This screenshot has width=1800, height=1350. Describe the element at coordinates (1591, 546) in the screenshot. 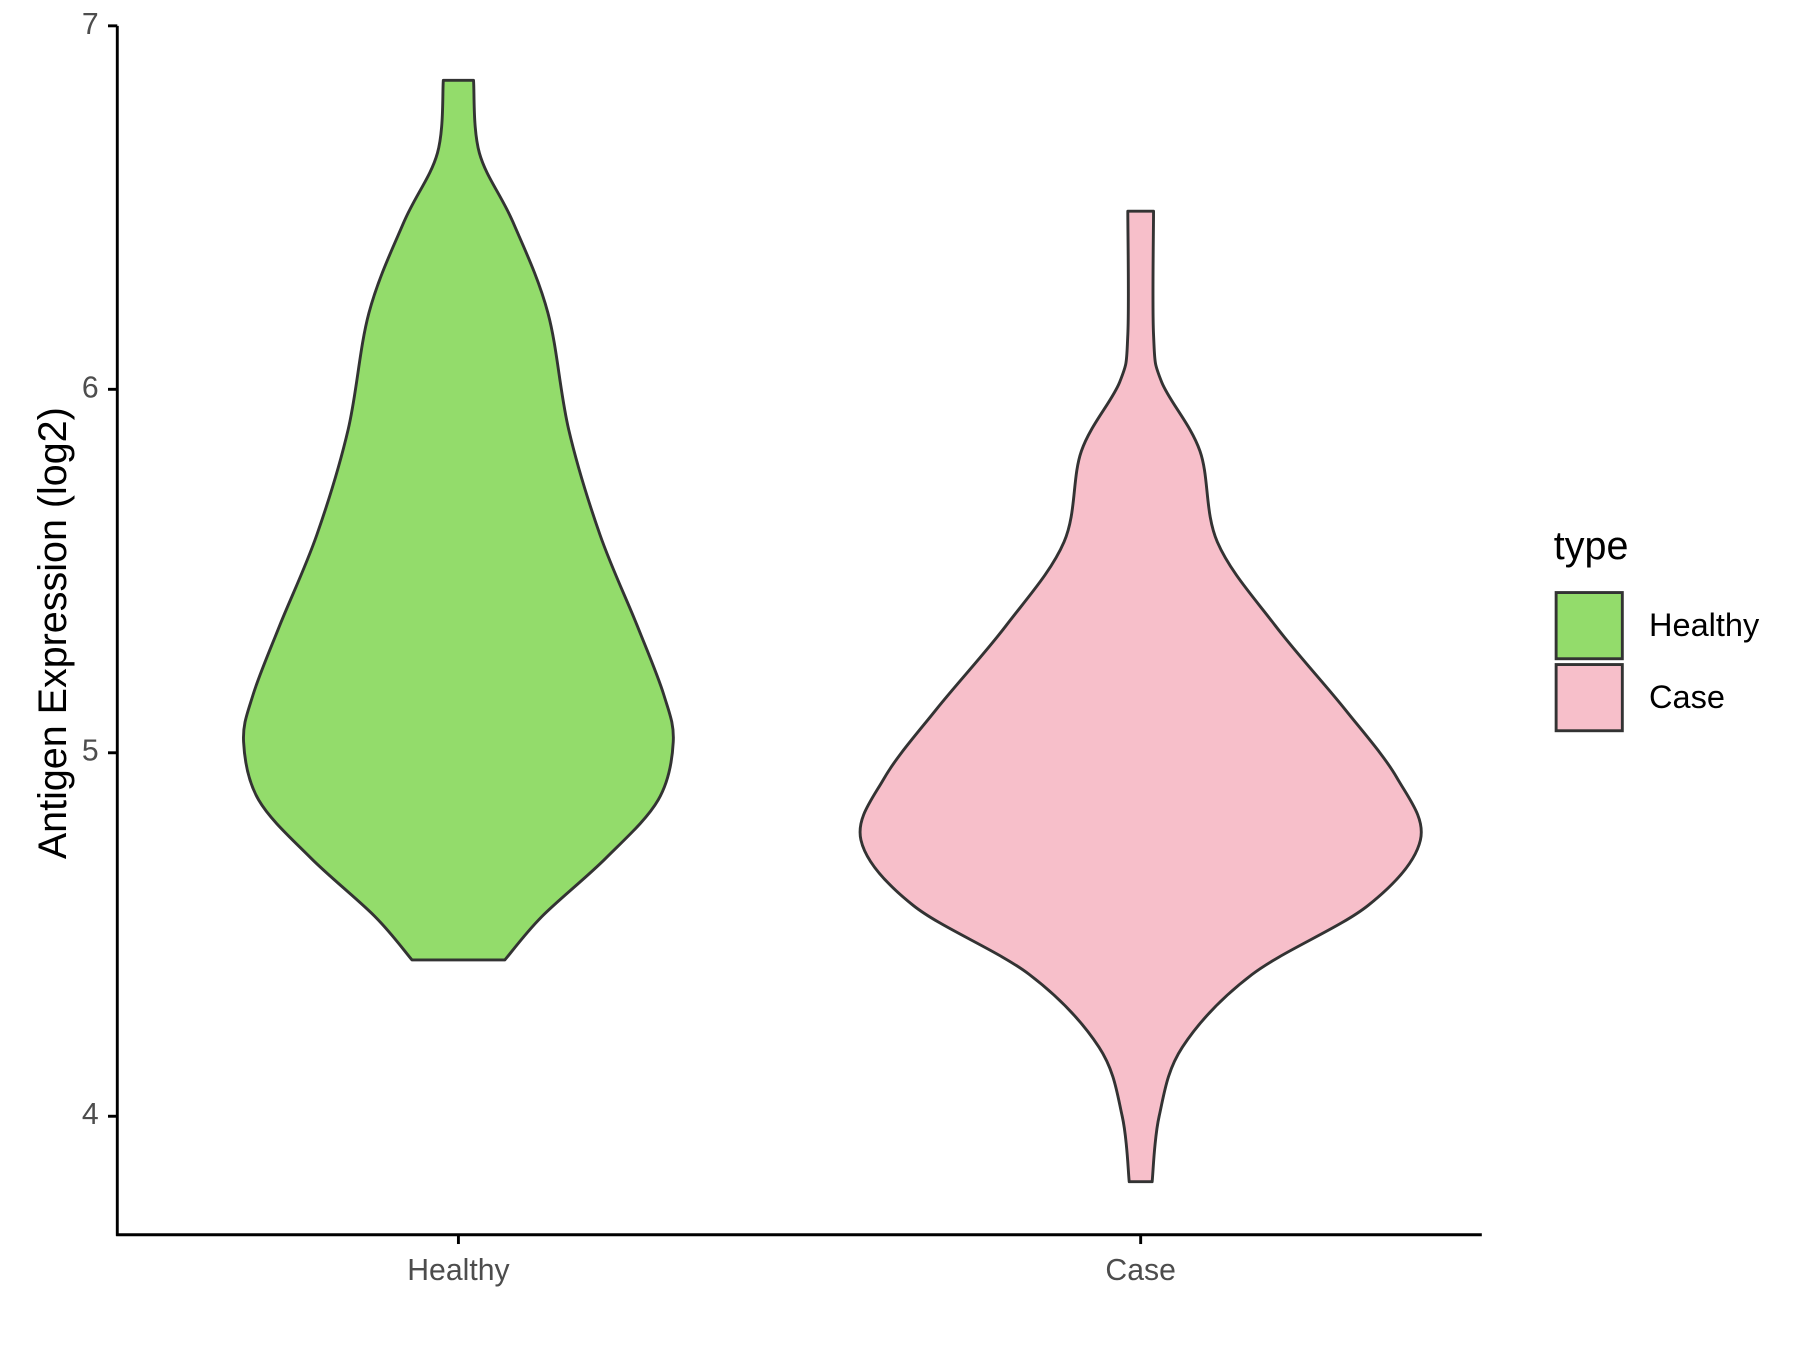

I see `legend-title: type` at that location.